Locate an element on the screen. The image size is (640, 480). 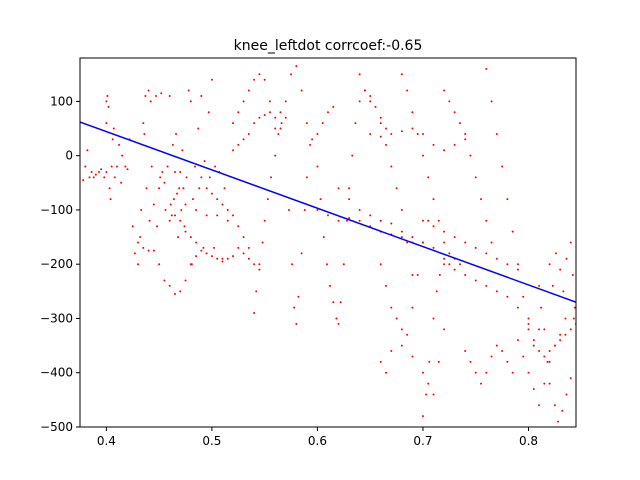
y-tick-label: −400 is located at coordinates (56, 373).